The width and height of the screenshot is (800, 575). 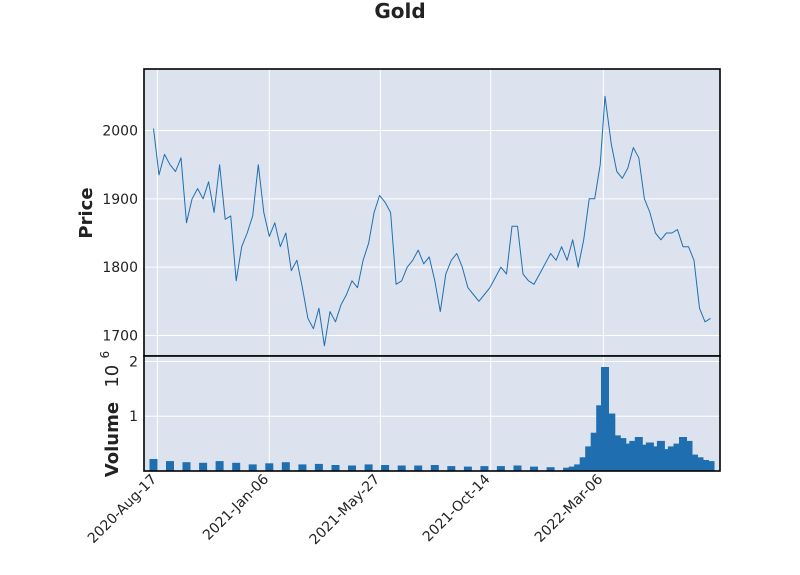 I want to click on volume-grid, so click(x=432, y=413).